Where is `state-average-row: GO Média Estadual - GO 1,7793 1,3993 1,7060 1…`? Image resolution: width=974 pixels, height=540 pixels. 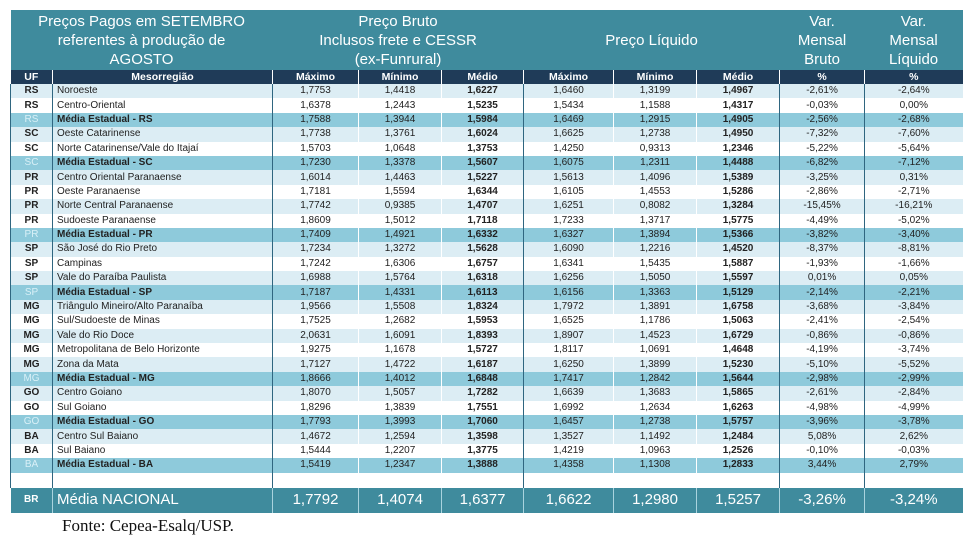 state-average-row: GO Média Estadual - GO 1,7793 1,3993 1,7060 1… is located at coordinates (486, 422).